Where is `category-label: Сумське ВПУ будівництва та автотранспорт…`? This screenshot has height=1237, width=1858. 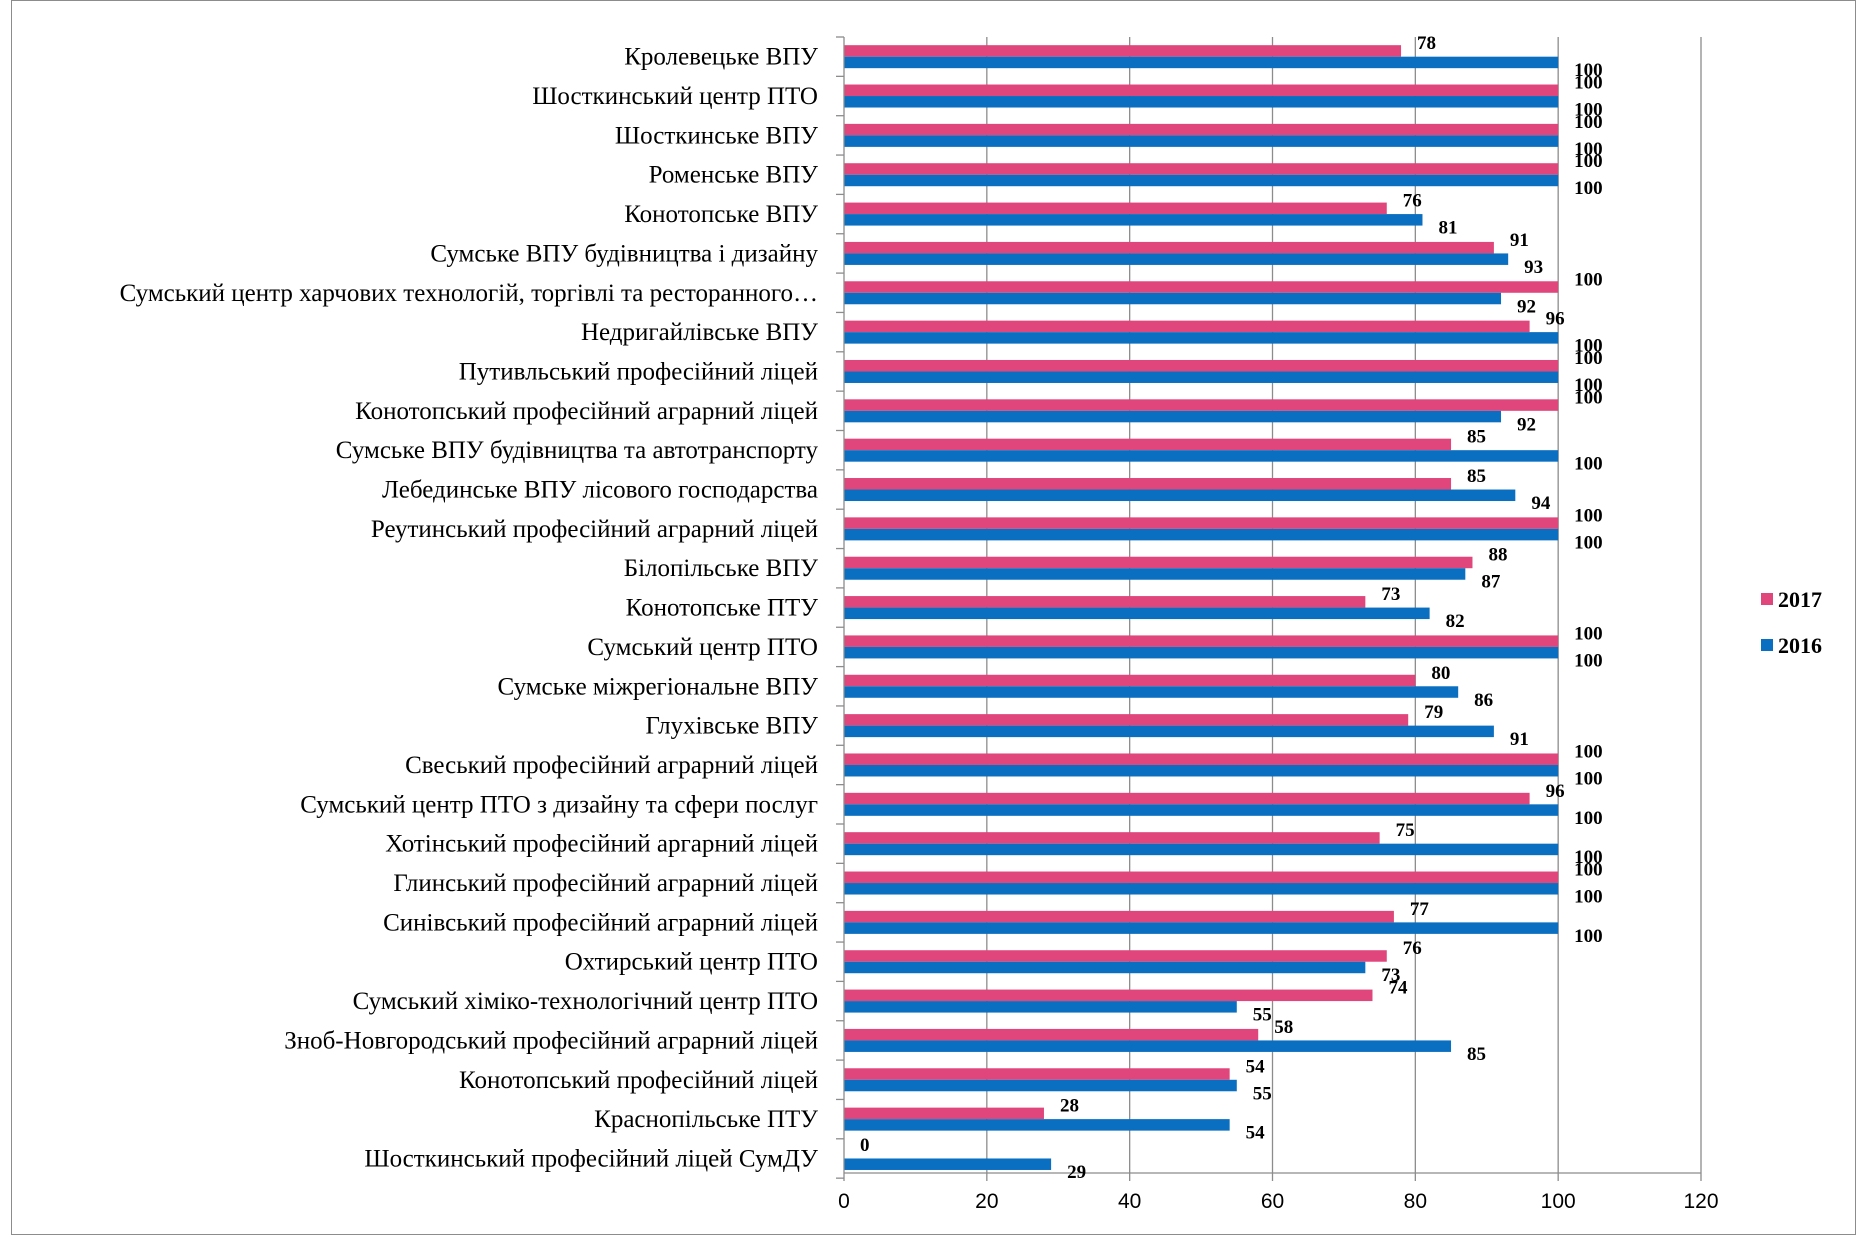
category-label: Сумське ВПУ будівництва та автотранспорт… is located at coordinates (577, 450).